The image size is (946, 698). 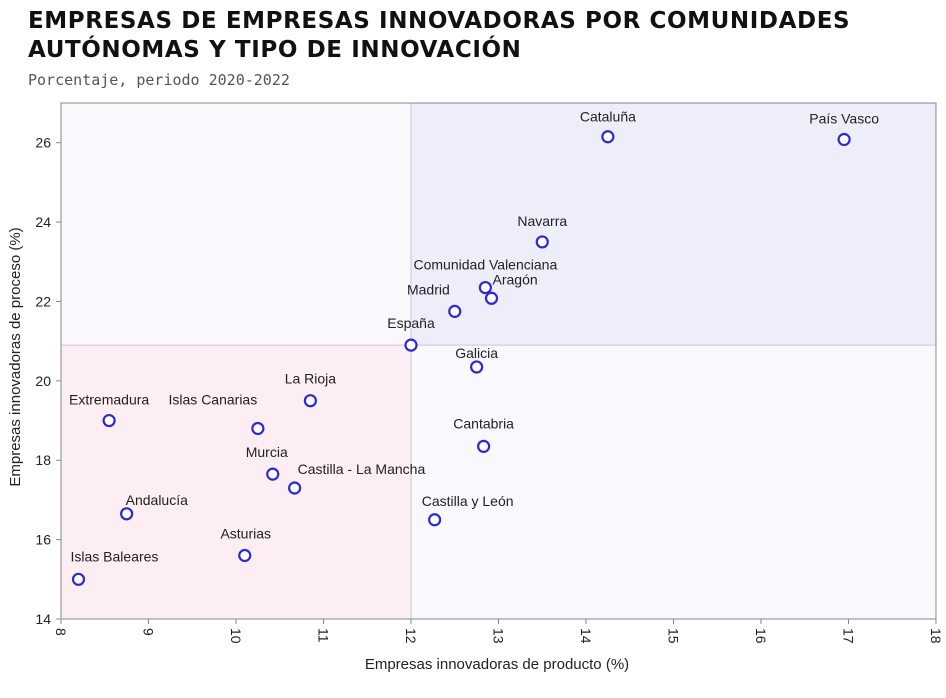 I want to click on data-point-label: Navarra, so click(x=542, y=221).